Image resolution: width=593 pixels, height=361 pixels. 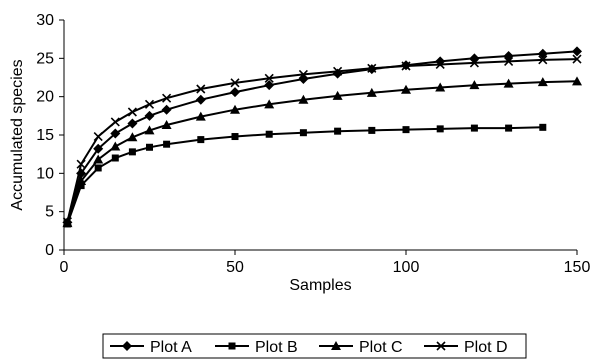 What do you see at coordinates (336, 345) in the screenshot?
I see `legend-marker-plot-c` at bounding box center [336, 345].